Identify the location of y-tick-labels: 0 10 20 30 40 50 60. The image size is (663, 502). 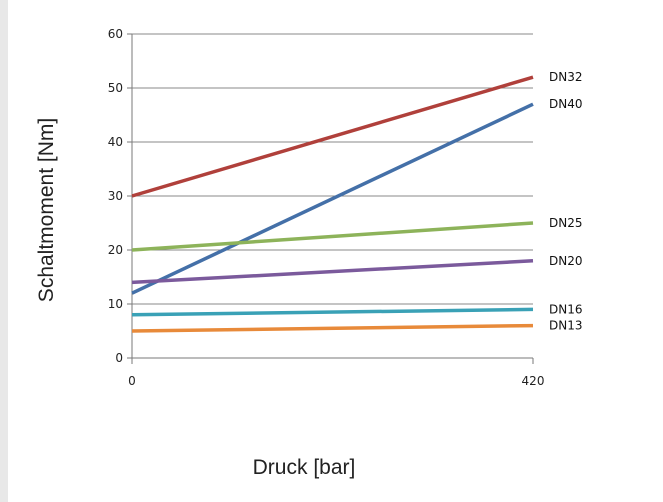
(115, 196).